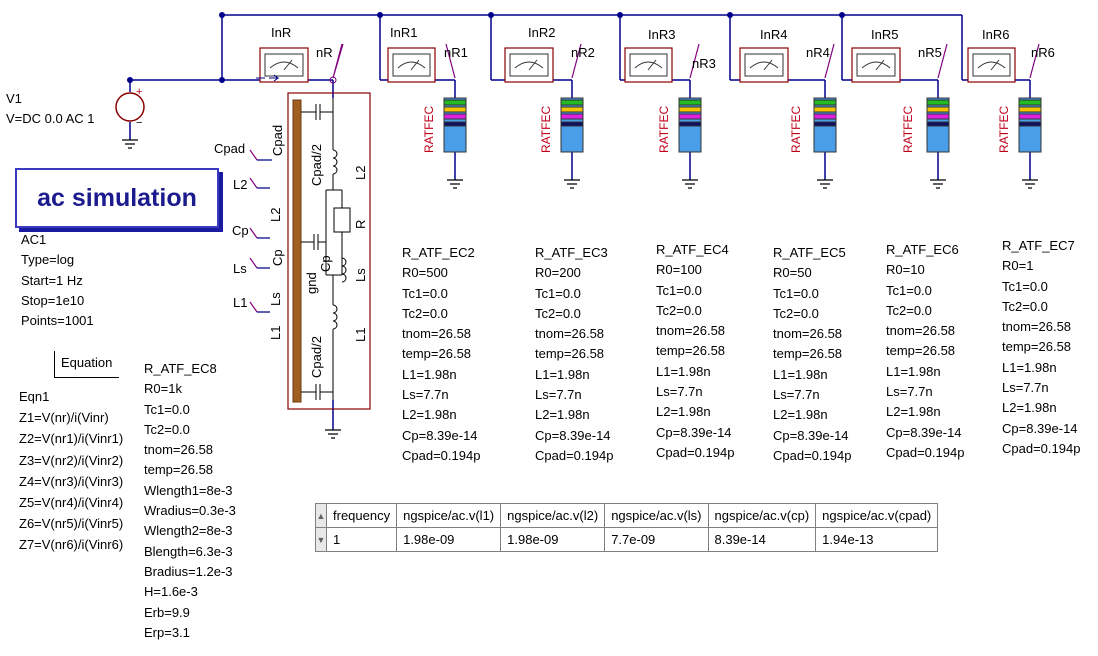 This screenshot has width=1098, height=656. I want to click on param-block-title: R_ATF_EC4, so click(692, 249).